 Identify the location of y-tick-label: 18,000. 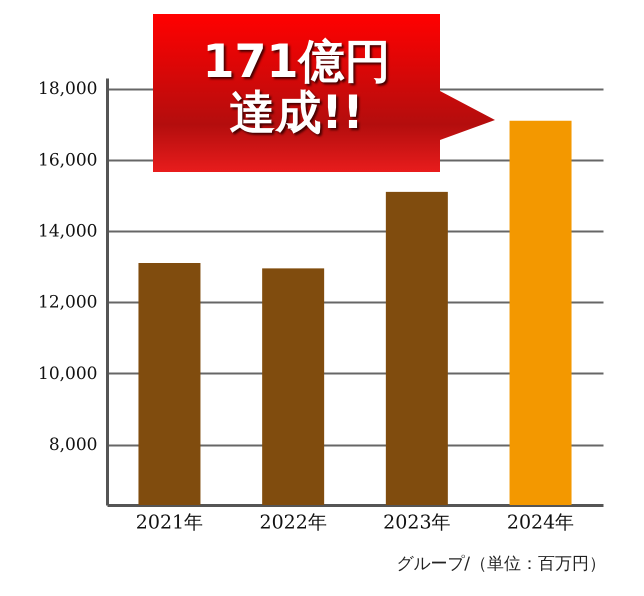
(68, 89).